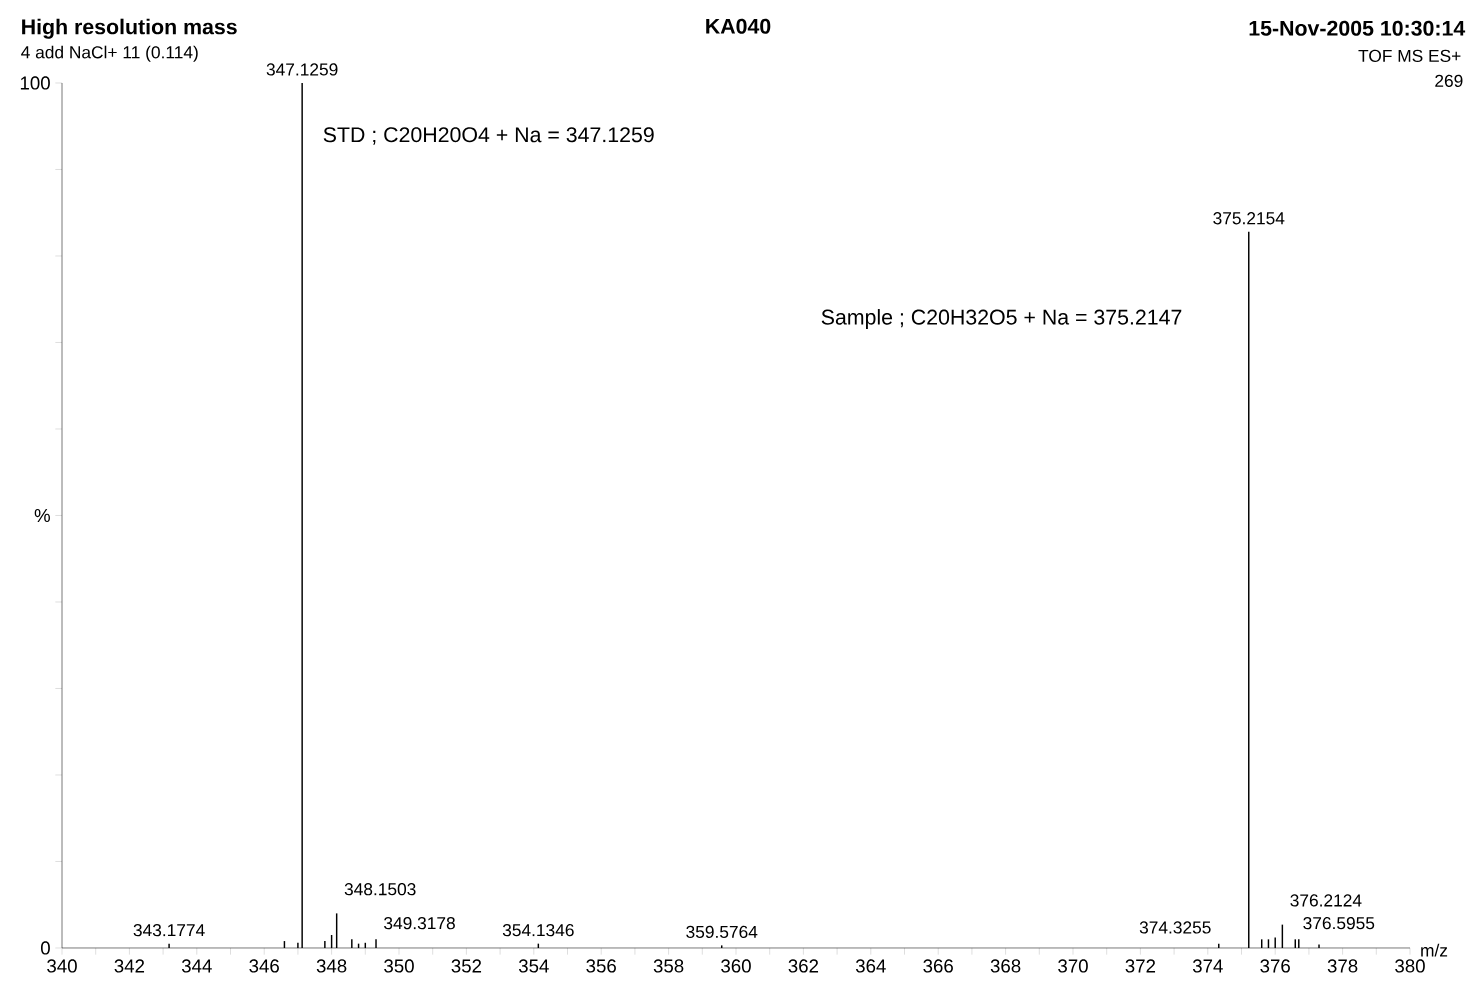 This screenshot has height=988, width=1475. What do you see at coordinates (533, 966) in the screenshot?
I see `x-tick-label: 354` at bounding box center [533, 966].